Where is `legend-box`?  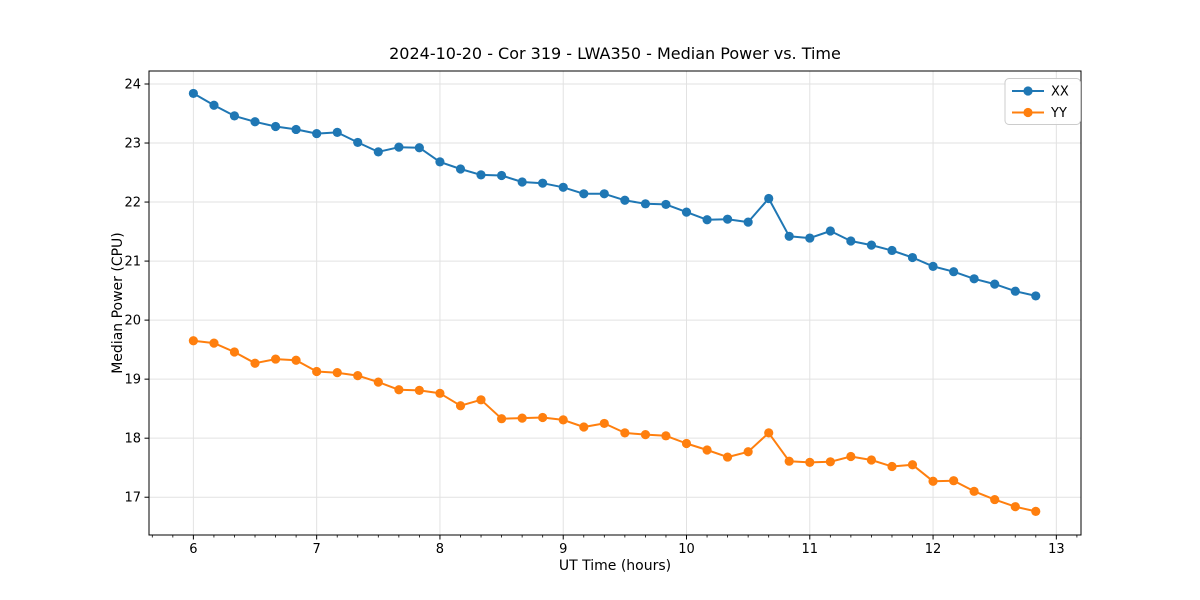 legend-box is located at coordinates (1042, 101).